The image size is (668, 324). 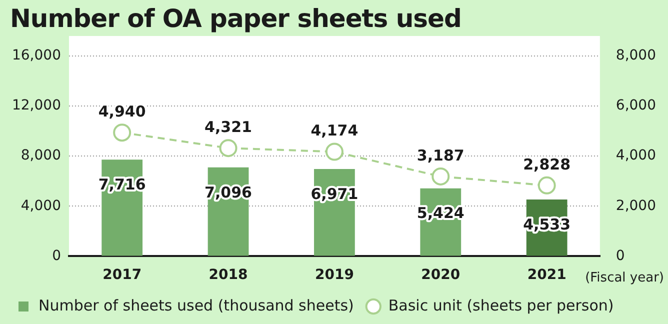 I want to click on y2-tick-label: 2,000, so click(x=636, y=206).